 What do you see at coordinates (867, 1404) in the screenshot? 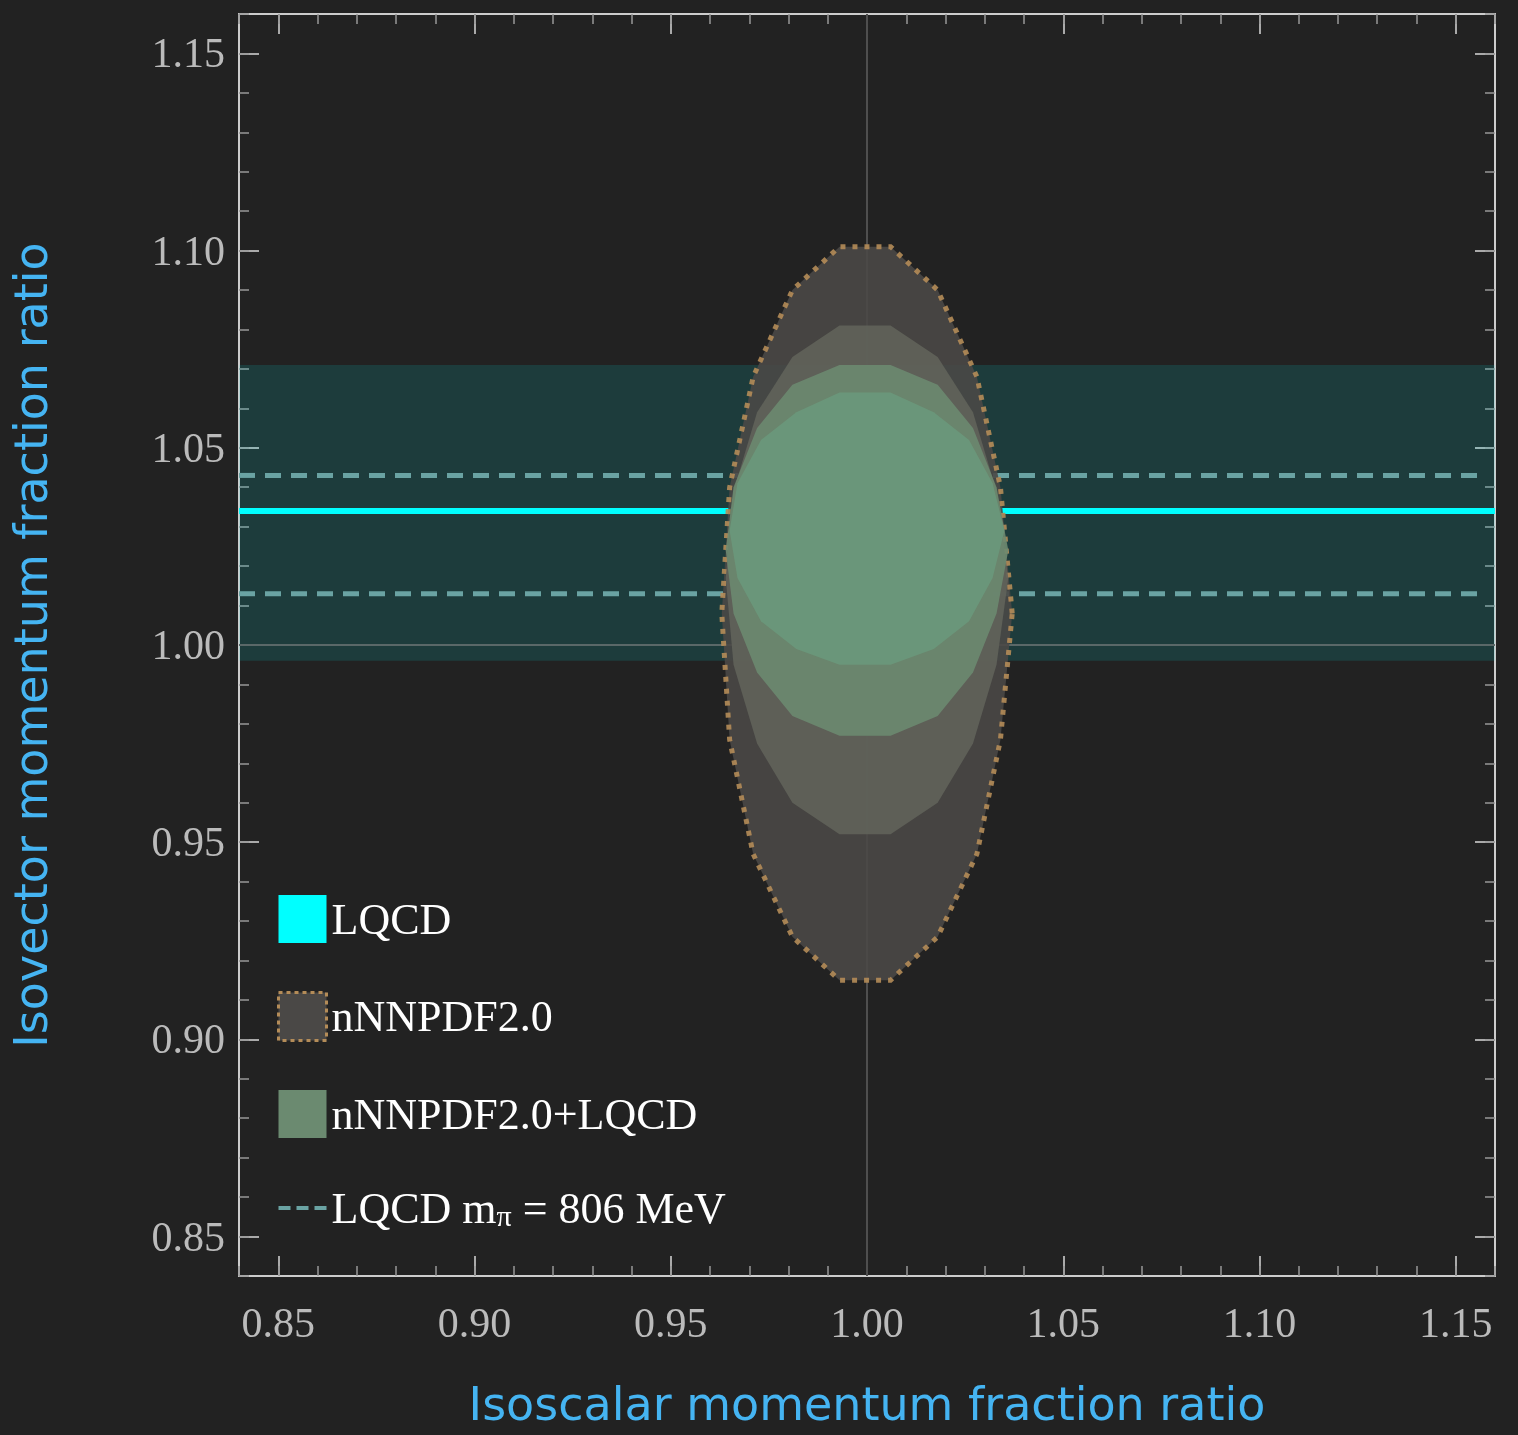
I see `x-axis-title: Isoscalar momentum fraction ratio` at bounding box center [867, 1404].